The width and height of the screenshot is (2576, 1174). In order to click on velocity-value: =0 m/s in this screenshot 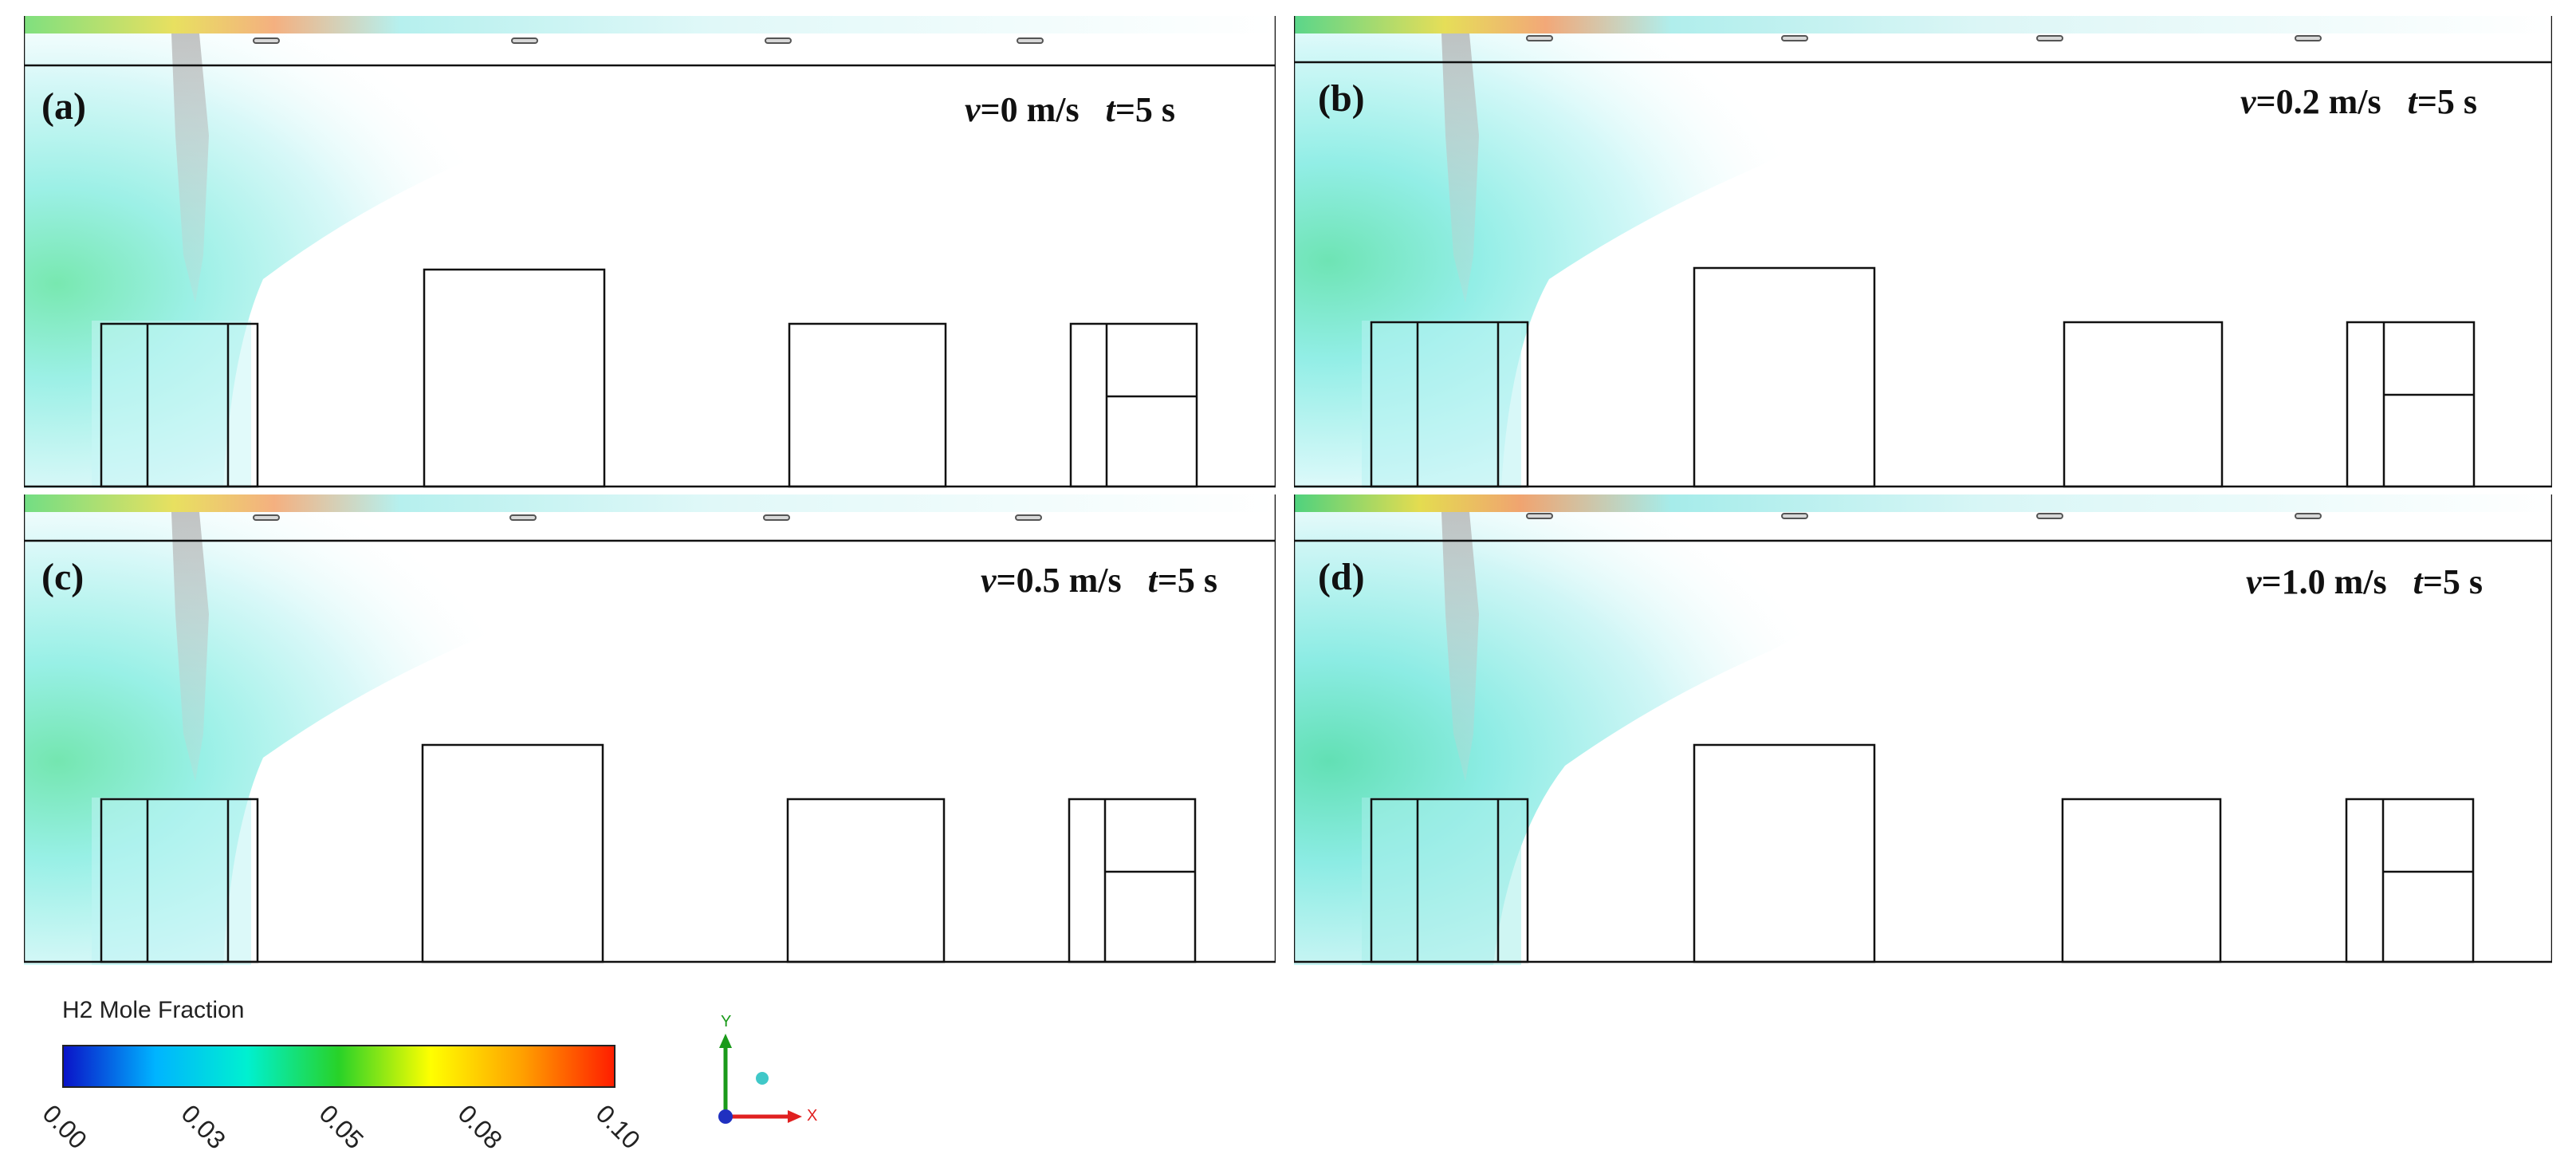, I will do `click(1030, 110)`.